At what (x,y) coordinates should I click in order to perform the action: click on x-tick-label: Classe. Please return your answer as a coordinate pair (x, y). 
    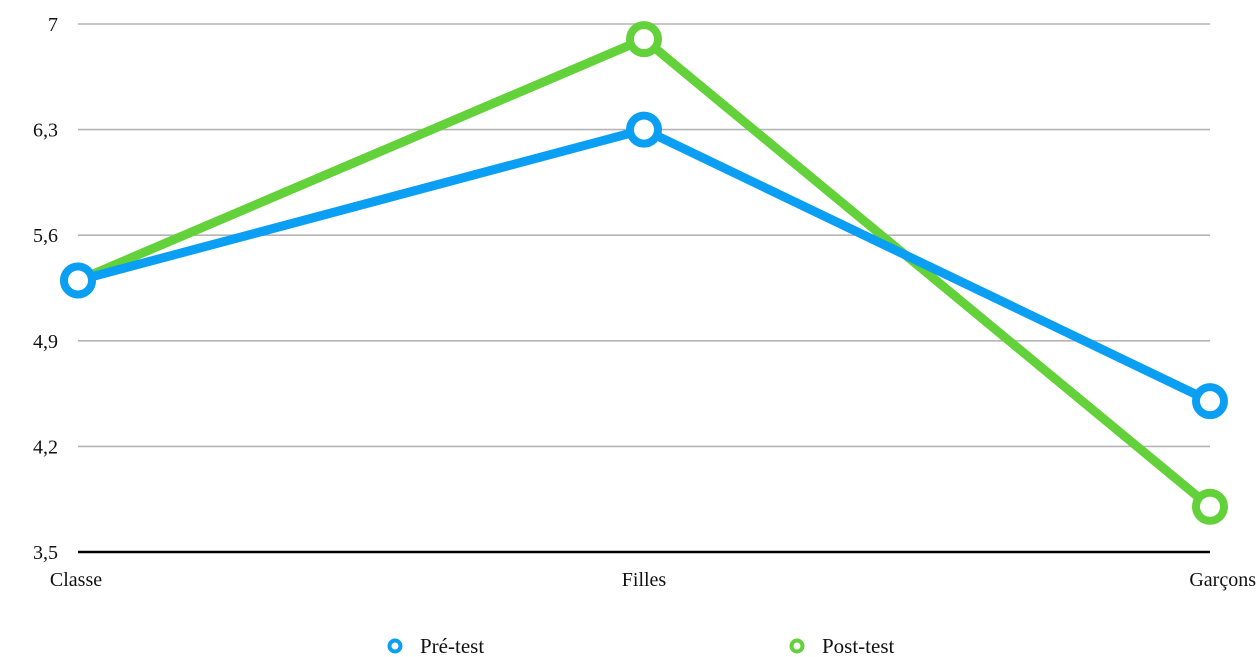
    Looking at the image, I should click on (76, 580).